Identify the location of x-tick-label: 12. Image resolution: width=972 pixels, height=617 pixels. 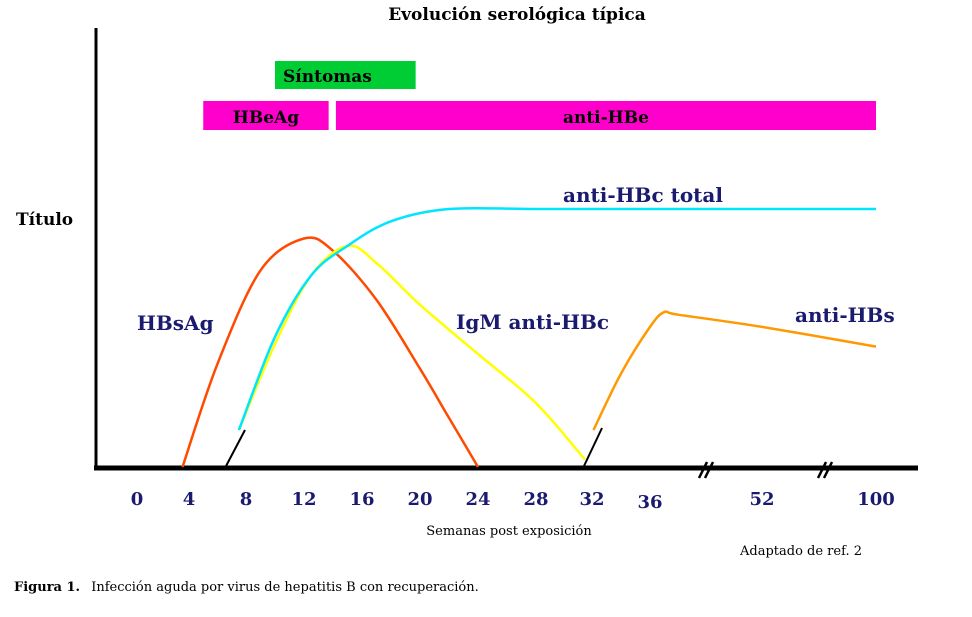
(303, 499).